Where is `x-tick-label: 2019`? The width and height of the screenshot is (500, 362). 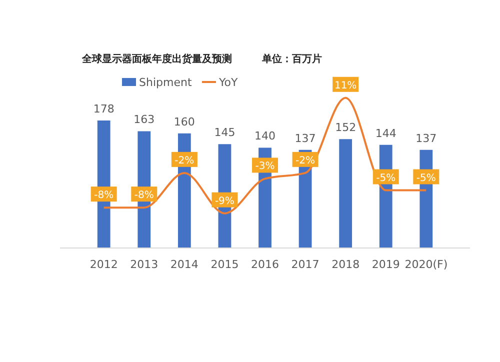
x-tick-label: 2019 is located at coordinates (386, 264).